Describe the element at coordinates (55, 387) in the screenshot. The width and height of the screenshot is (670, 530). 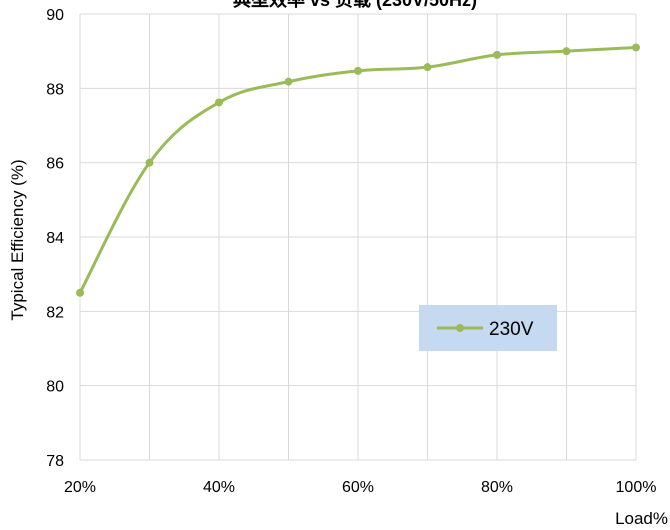
I see `y-tick-label: 80` at that location.